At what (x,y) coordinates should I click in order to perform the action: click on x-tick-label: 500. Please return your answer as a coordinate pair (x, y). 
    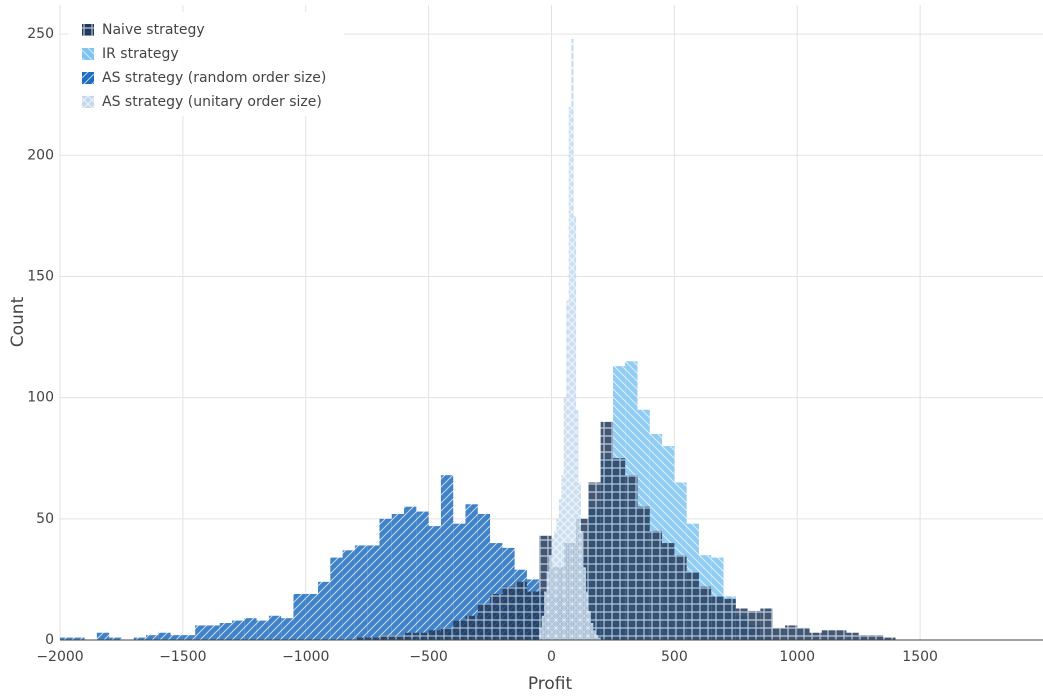
    Looking at the image, I should click on (674, 657).